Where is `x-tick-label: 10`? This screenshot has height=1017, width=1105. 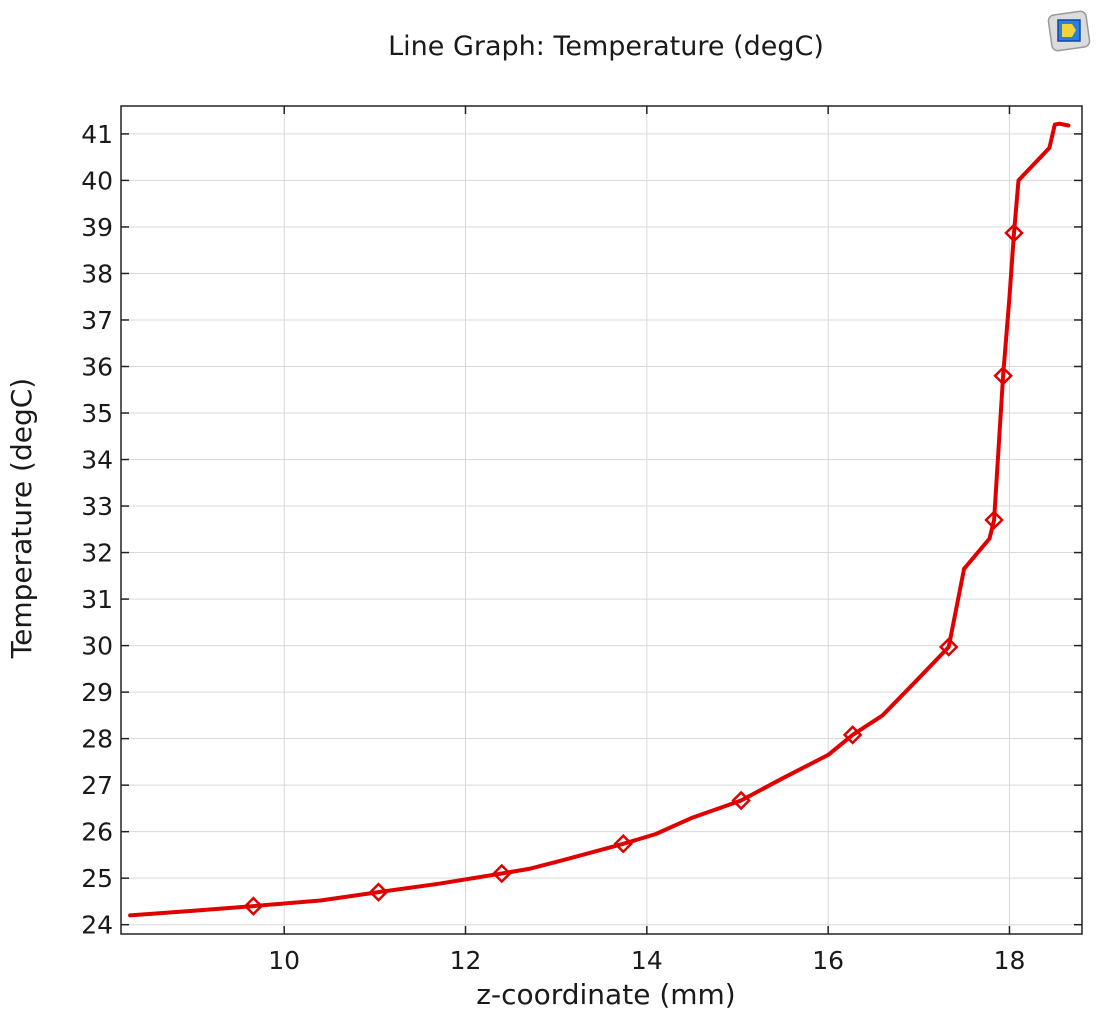
x-tick-label: 10 is located at coordinates (284, 960).